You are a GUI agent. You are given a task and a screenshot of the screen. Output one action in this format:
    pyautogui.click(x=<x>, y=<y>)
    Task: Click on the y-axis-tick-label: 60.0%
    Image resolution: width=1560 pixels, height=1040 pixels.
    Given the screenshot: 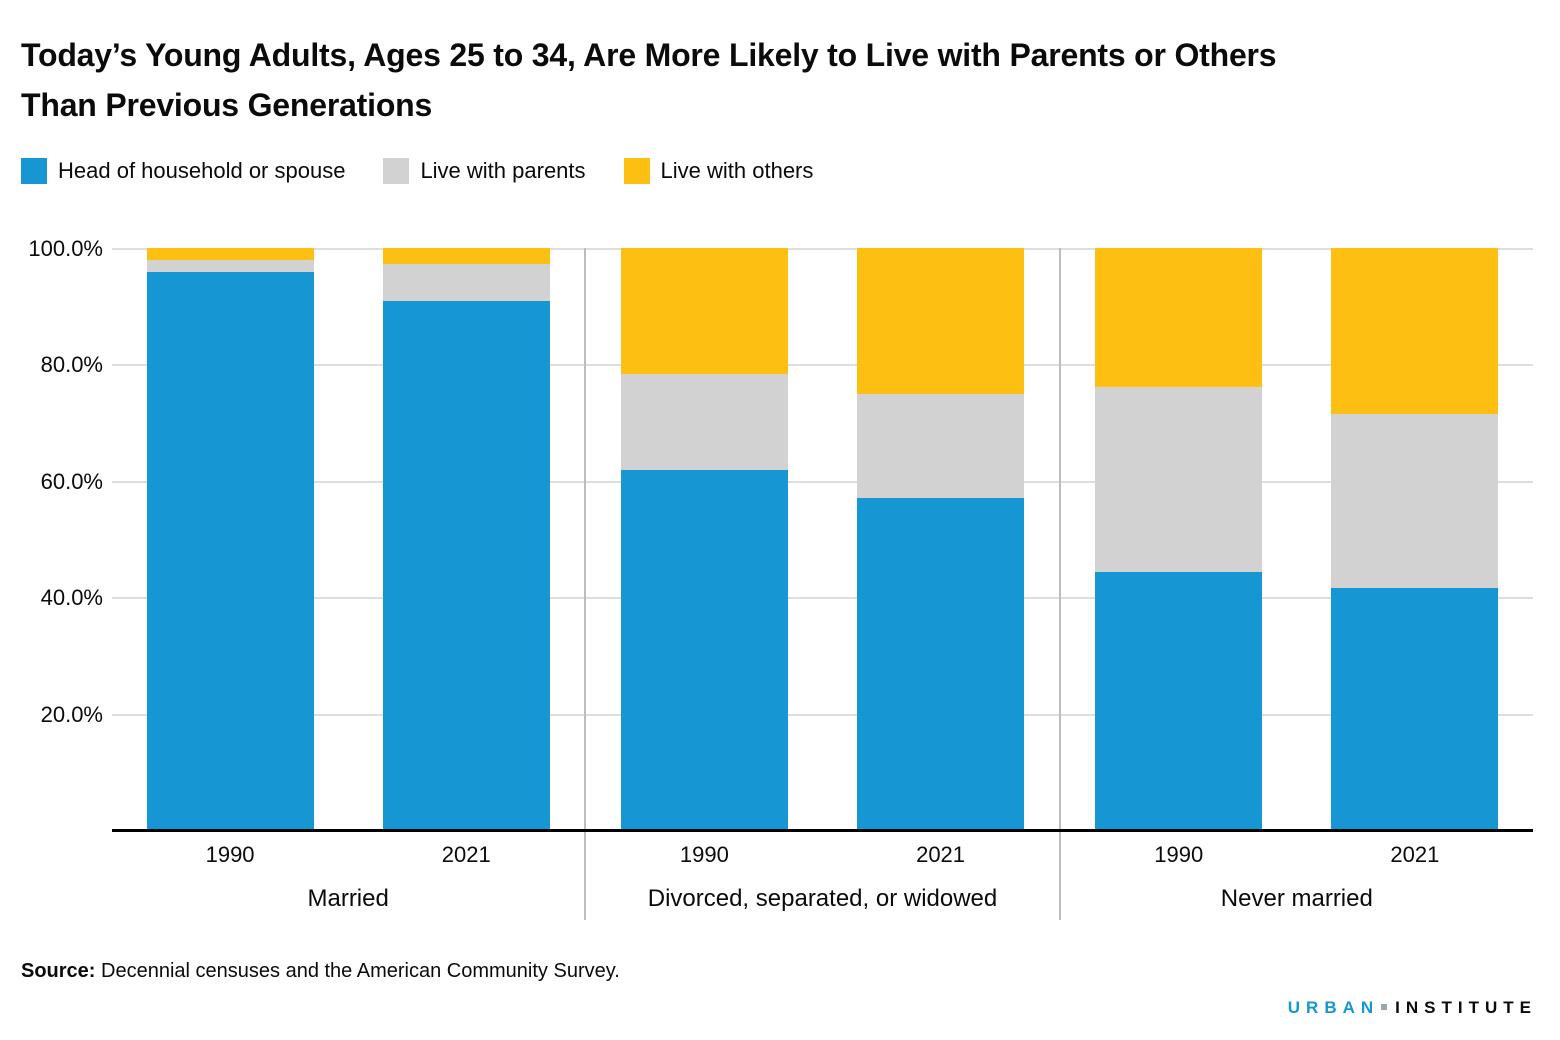 What is the action you would take?
    pyautogui.click(x=71, y=481)
    